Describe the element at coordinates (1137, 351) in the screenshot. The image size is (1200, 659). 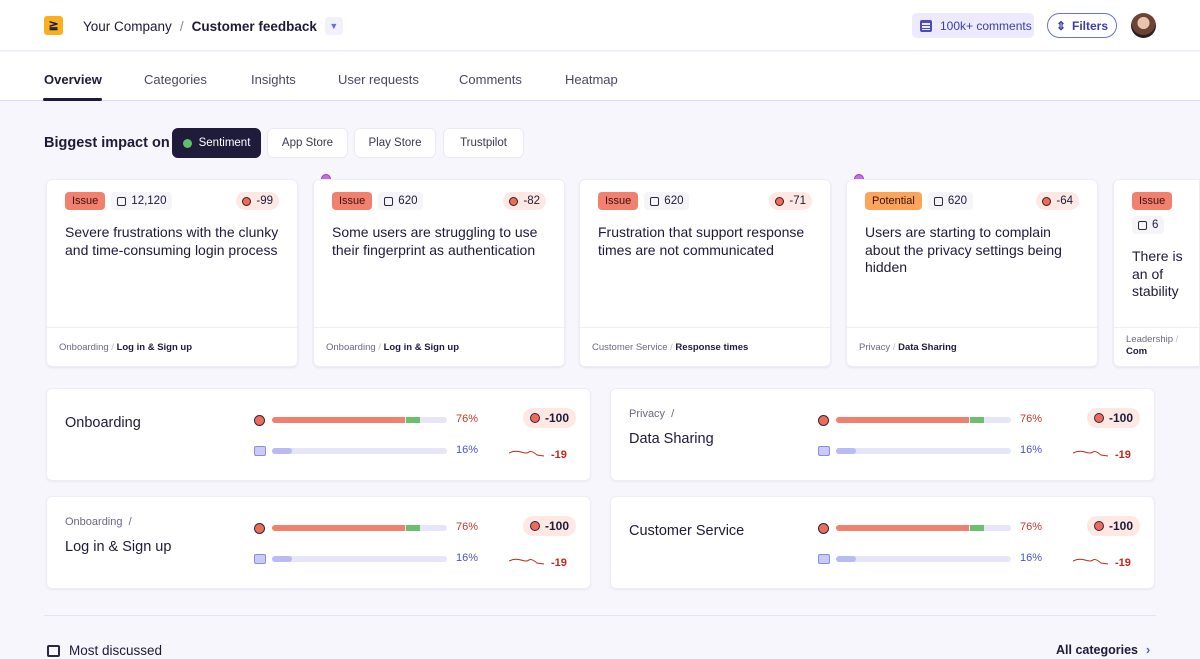
I see `category: Com` at that location.